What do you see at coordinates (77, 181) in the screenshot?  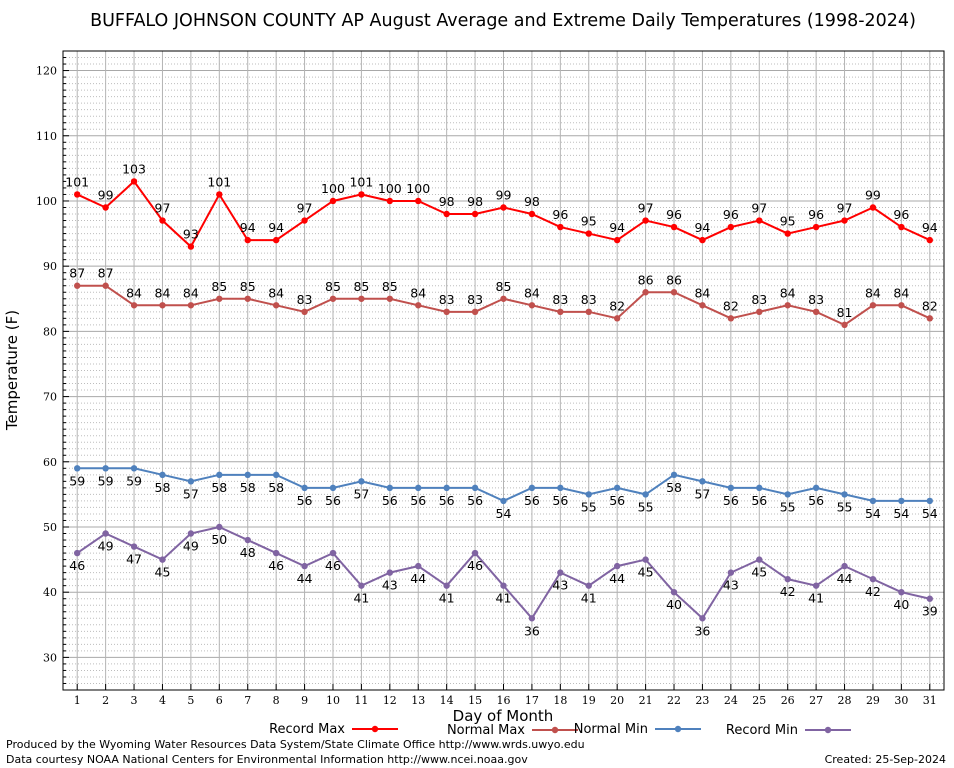 I see `record-max-data-label: 101` at bounding box center [77, 181].